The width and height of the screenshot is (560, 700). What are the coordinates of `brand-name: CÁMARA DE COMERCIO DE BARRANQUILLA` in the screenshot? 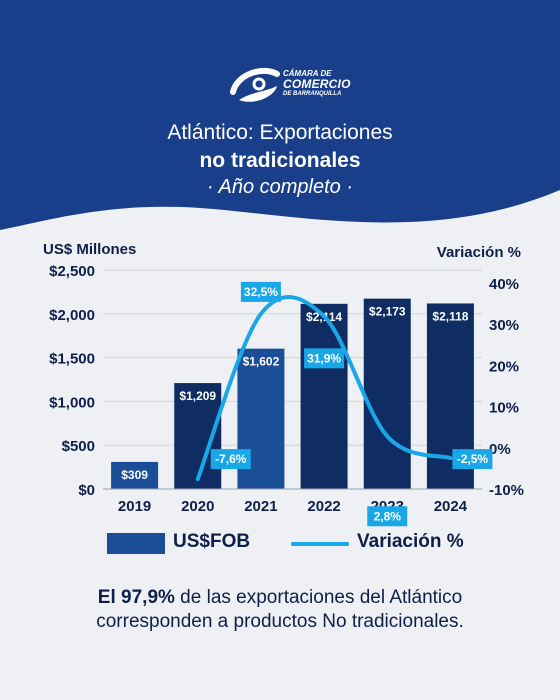 It's located at (317, 83).